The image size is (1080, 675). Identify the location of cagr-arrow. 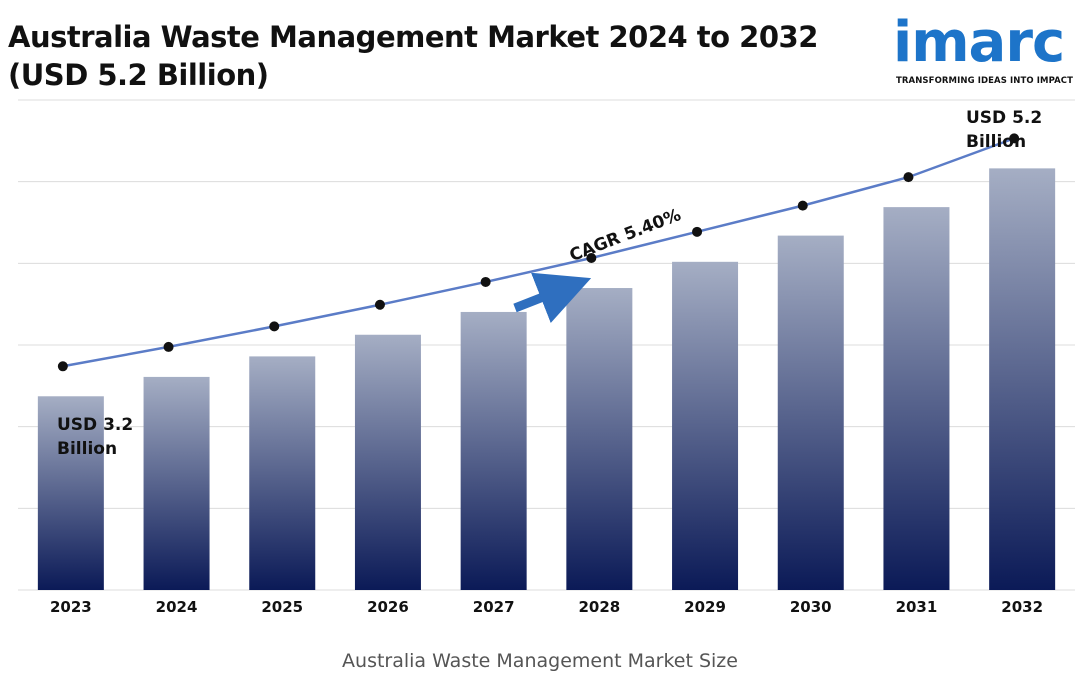
(552, 297).